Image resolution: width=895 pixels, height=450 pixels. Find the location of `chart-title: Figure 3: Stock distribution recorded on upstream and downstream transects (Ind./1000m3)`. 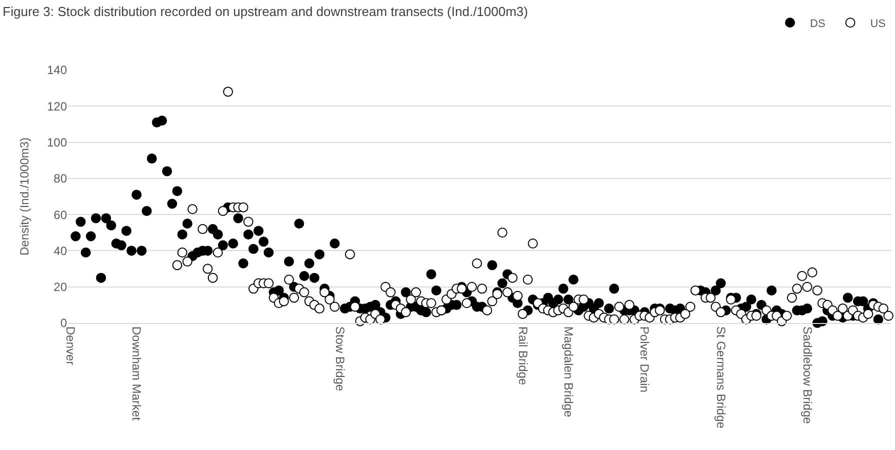

chart-title: Figure 3: Stock distribution recorded on upstream and downstream transects (Ind./1000m3) is located at coordinates (265, 11).